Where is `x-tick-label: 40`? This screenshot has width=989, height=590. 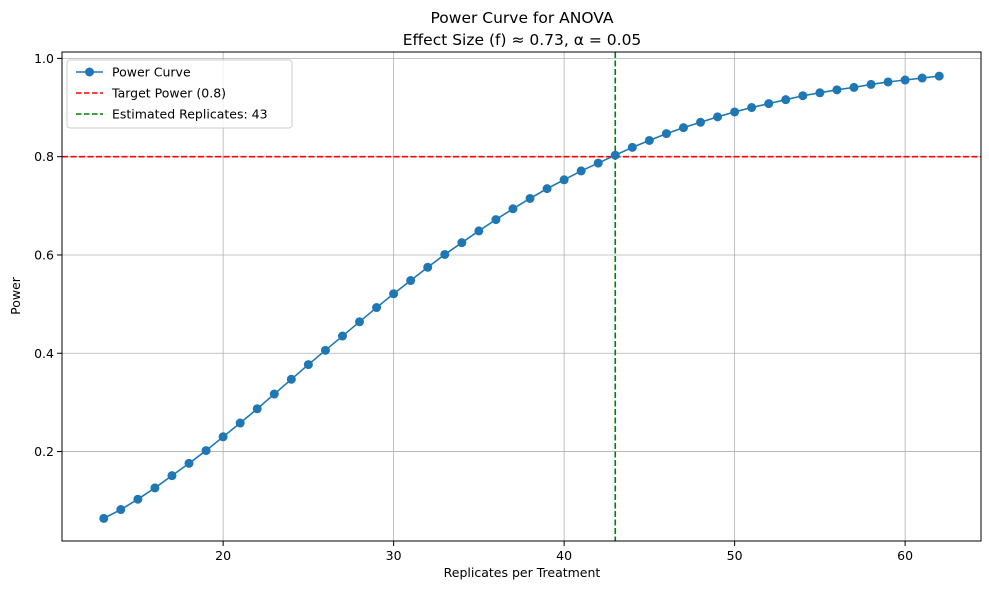 x-tick-label: 40 is located at coordinates (564, 555).